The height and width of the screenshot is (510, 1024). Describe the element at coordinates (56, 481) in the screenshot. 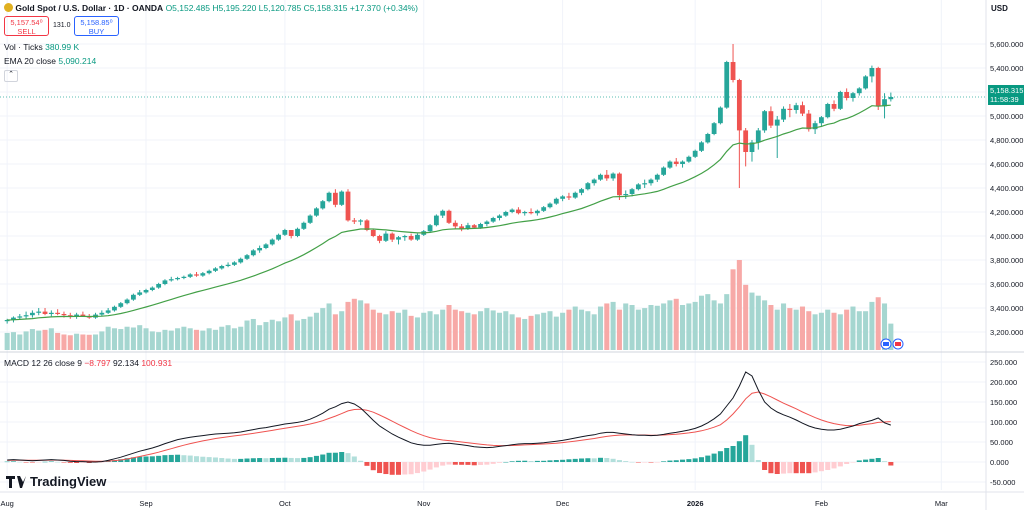

I see `tradingview-logo: TradingView` at that location.